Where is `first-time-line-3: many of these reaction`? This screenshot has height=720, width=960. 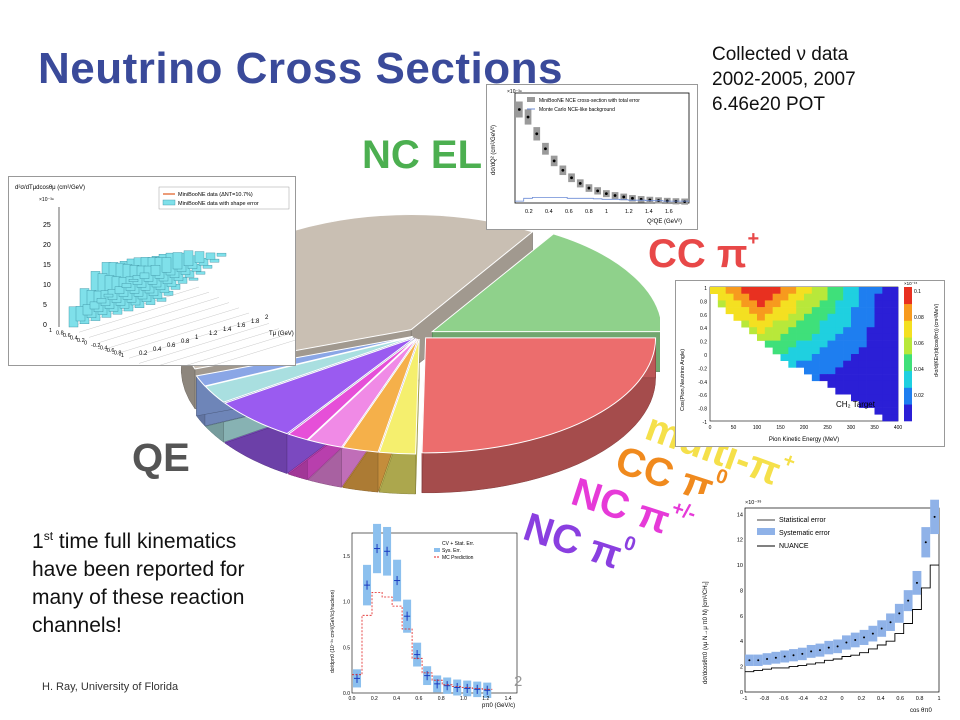
first-time-line-3: many of these reaction is located at coordinates (138, 597).